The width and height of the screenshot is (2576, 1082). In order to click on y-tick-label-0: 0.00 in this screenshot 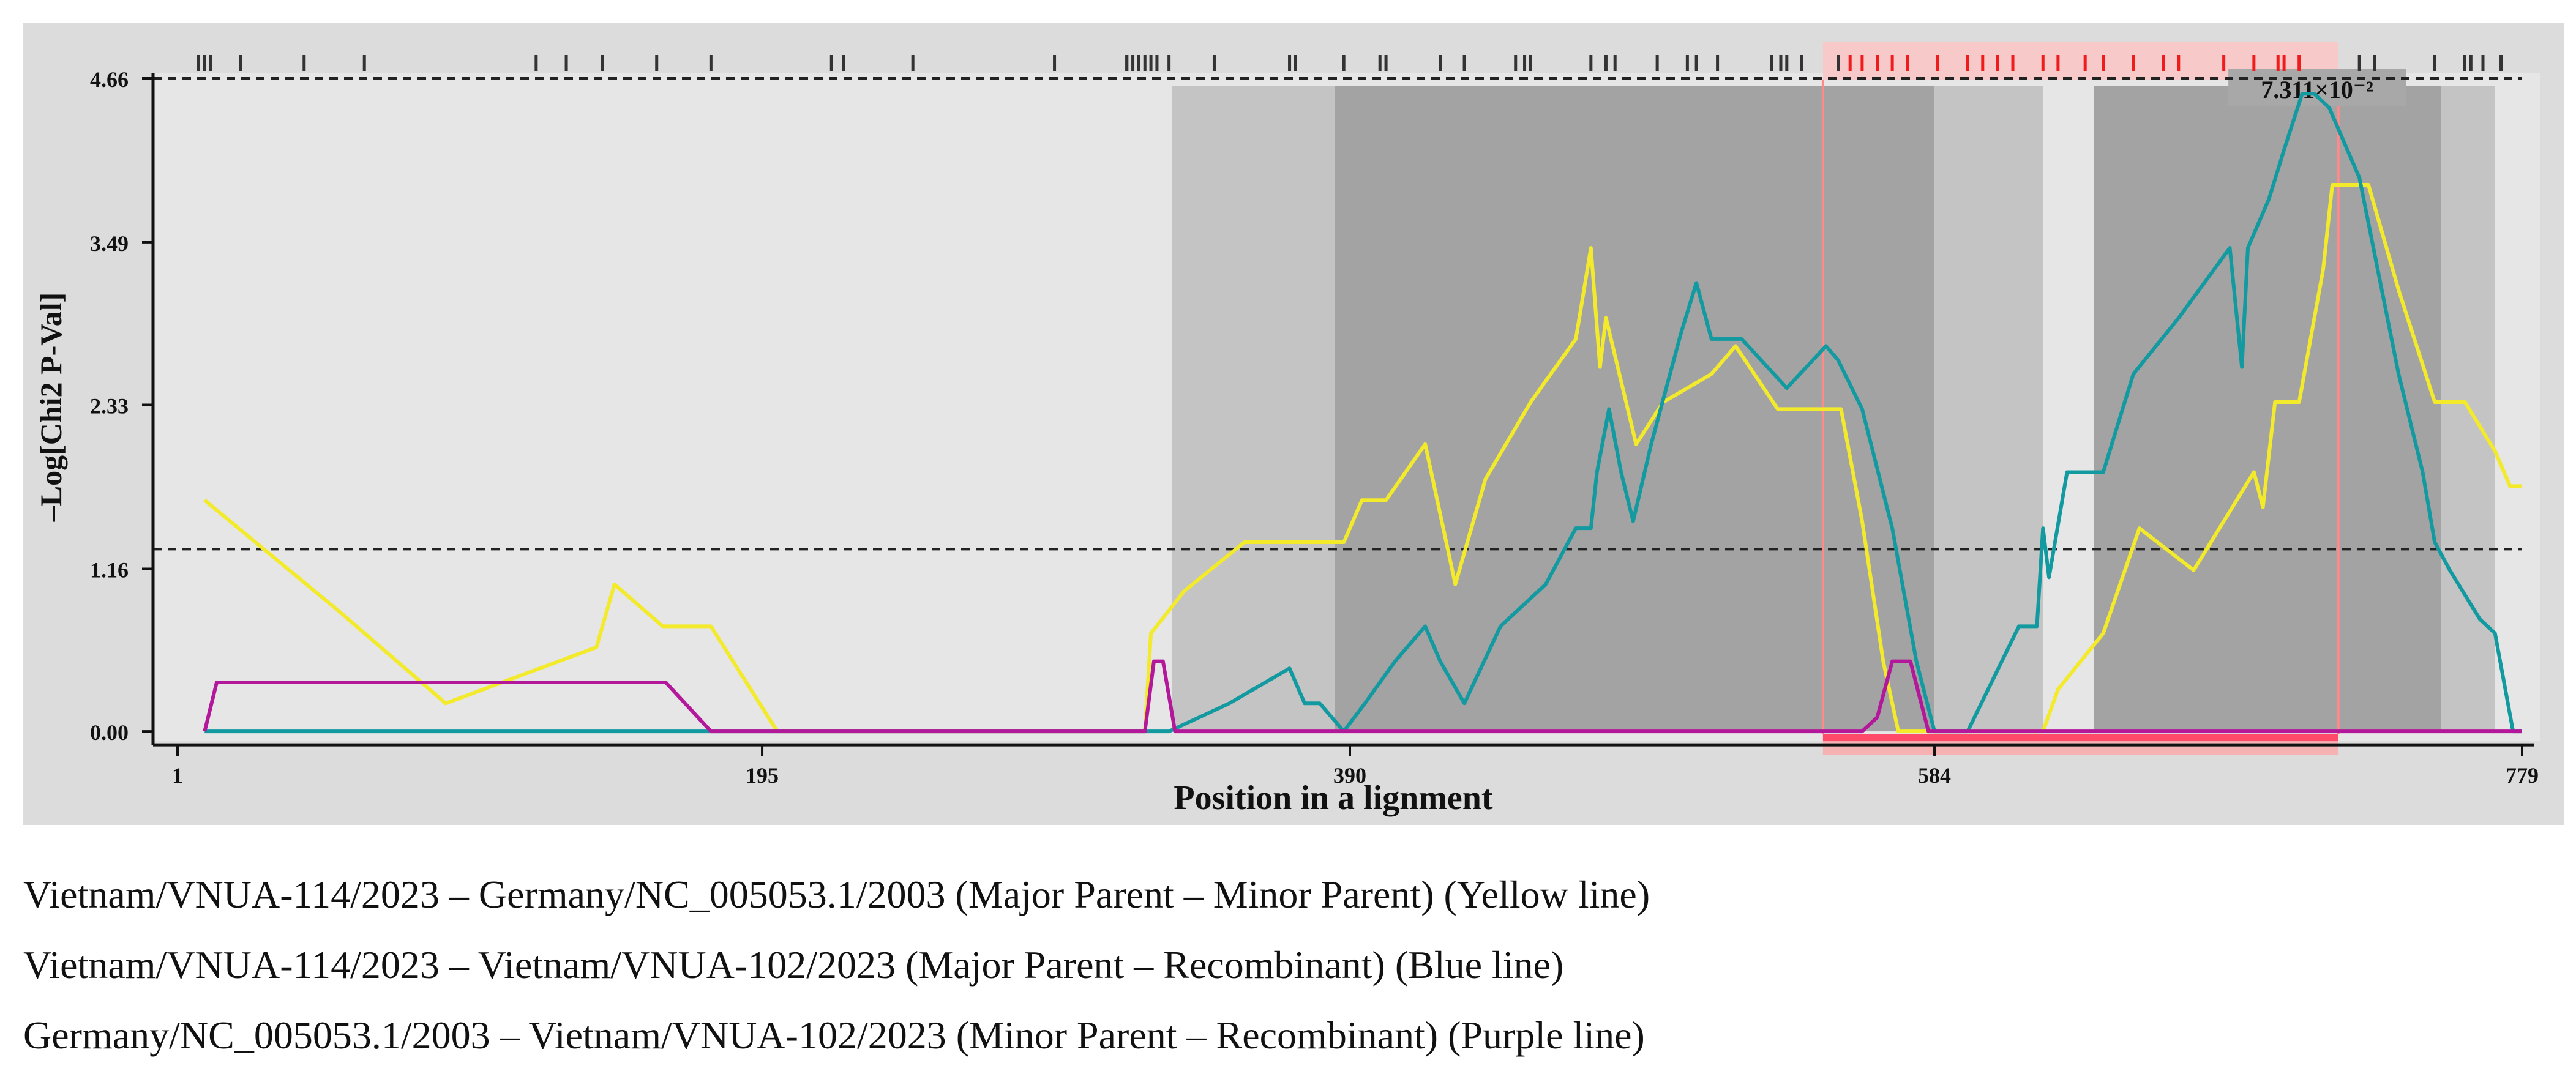, I will do `click(110, 732)`.